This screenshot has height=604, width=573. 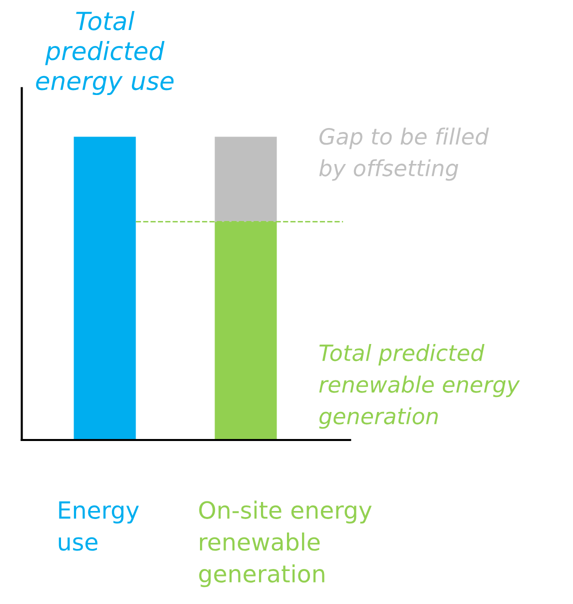 I want to click on text: Total predicted energy use, so click(x=105, y=53).